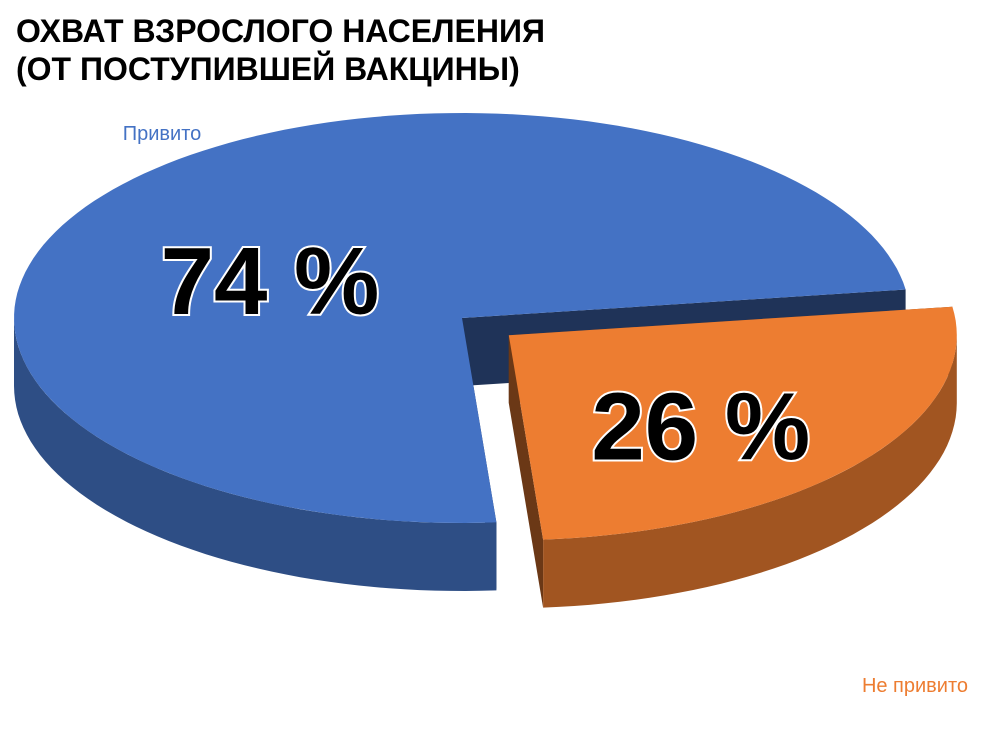  I want to click on category-label: Привито, so click(162, 134).